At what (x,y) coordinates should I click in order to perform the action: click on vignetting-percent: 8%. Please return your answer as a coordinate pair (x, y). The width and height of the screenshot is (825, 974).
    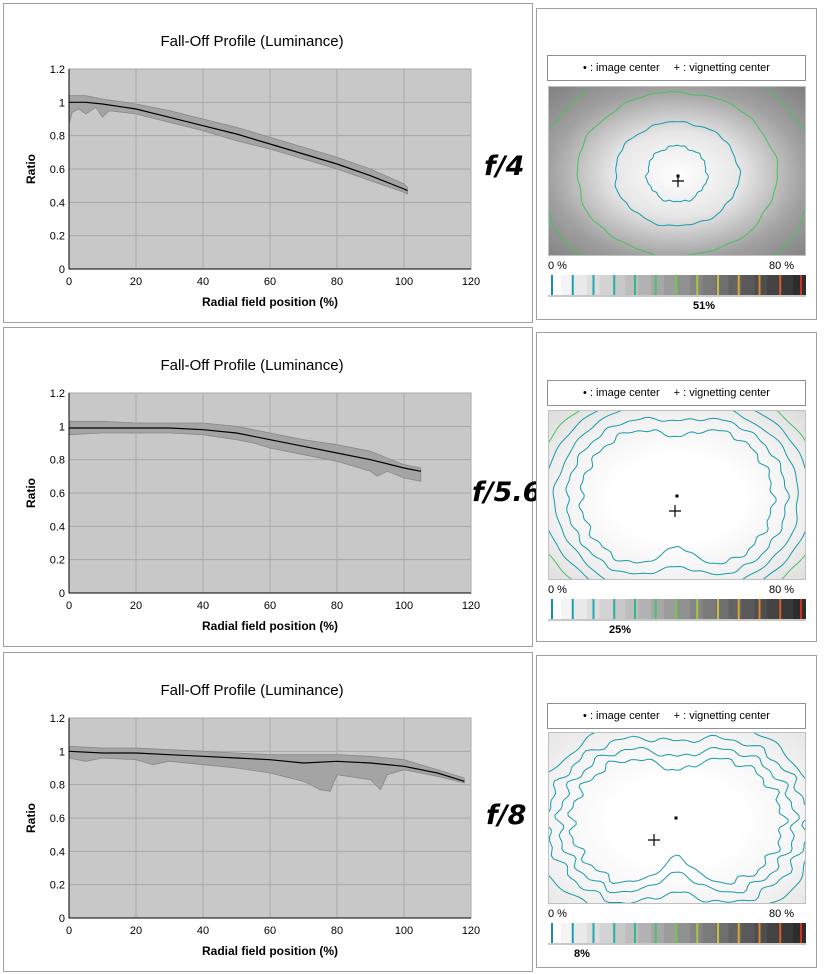
    Looking at the image, I should click on (582, 954).